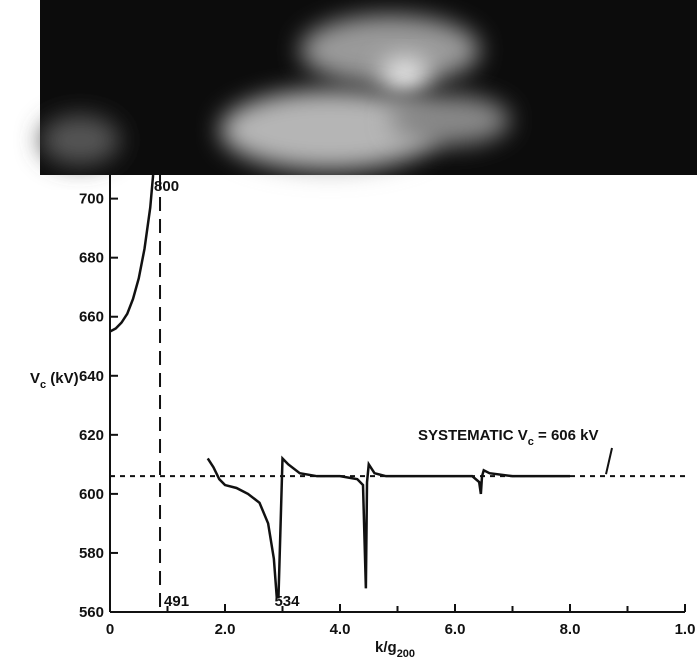  I want to click on y-tick-label: 640, so click(91, 376).